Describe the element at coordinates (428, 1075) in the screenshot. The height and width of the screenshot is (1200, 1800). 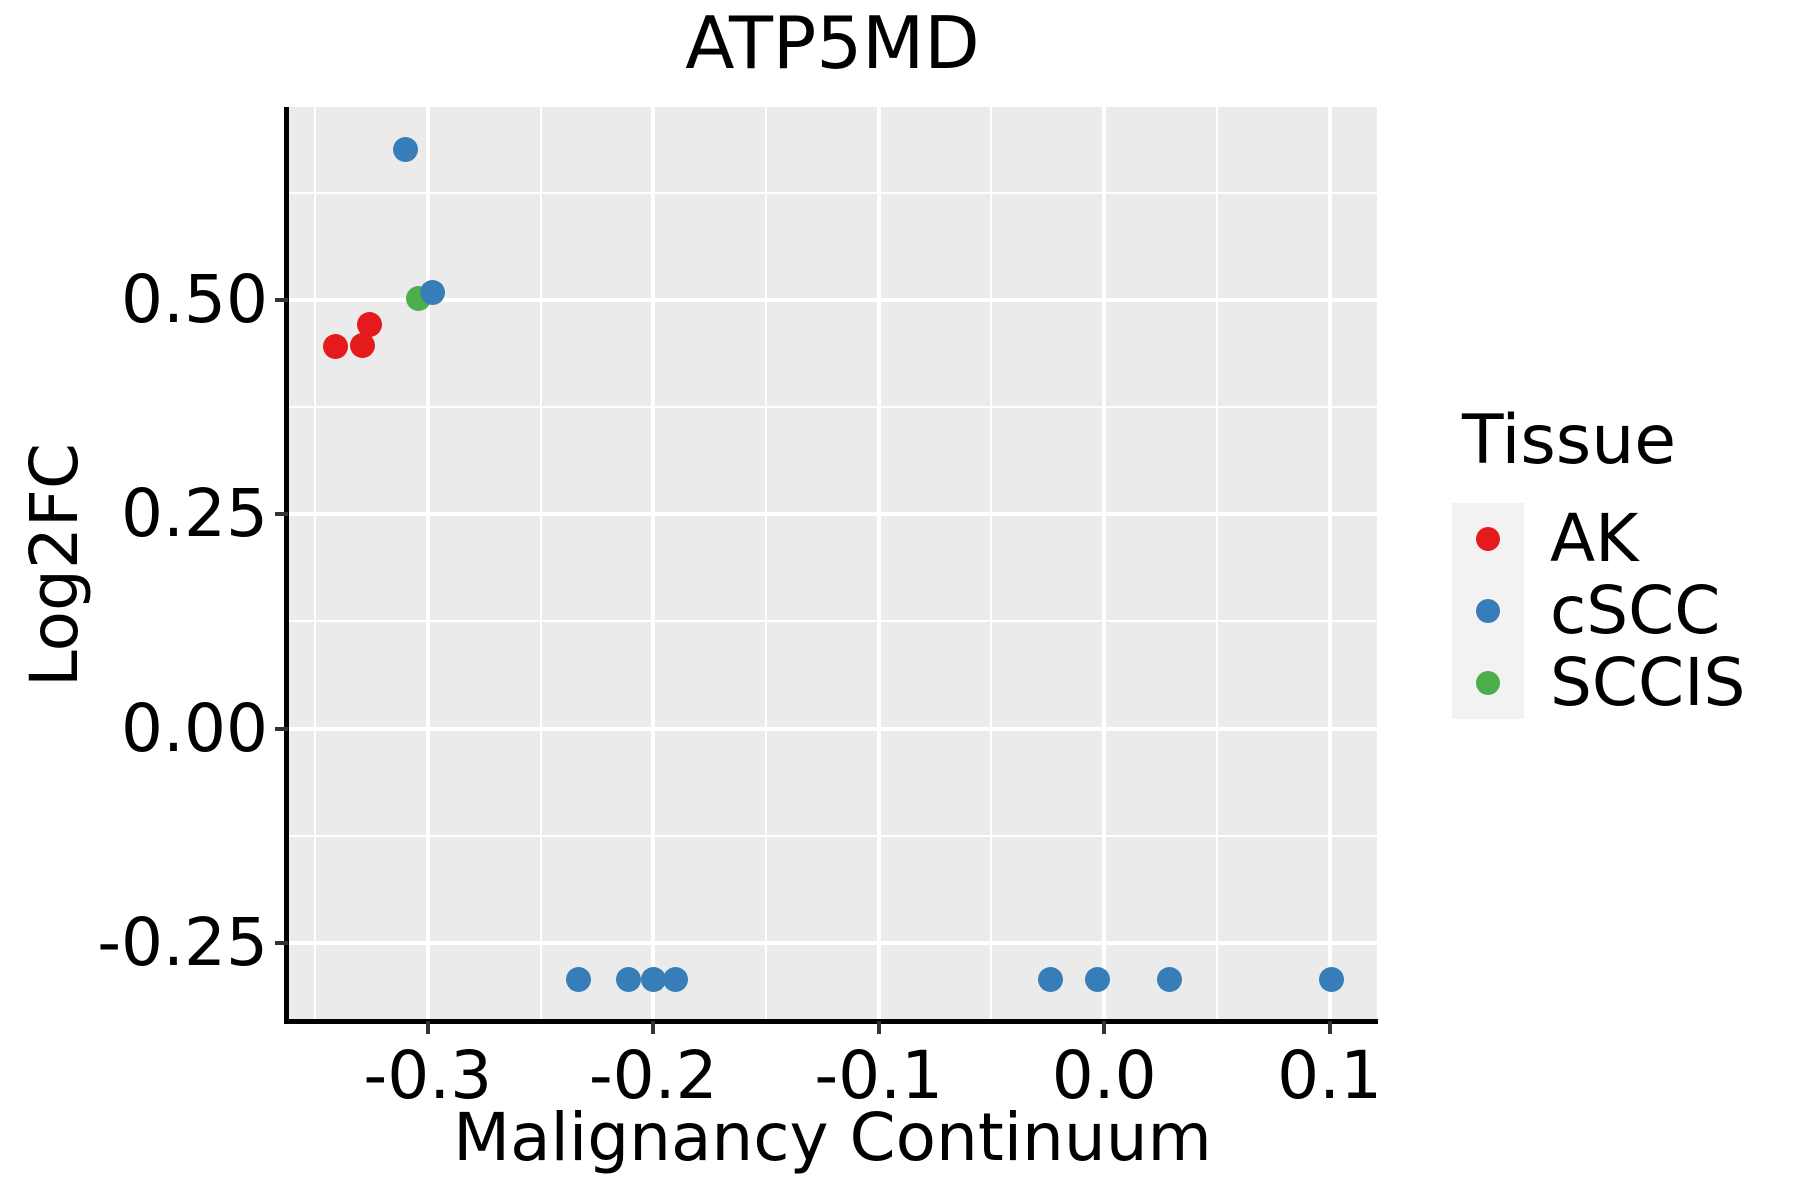
I see `x-tick-label: -0.3` at that location.